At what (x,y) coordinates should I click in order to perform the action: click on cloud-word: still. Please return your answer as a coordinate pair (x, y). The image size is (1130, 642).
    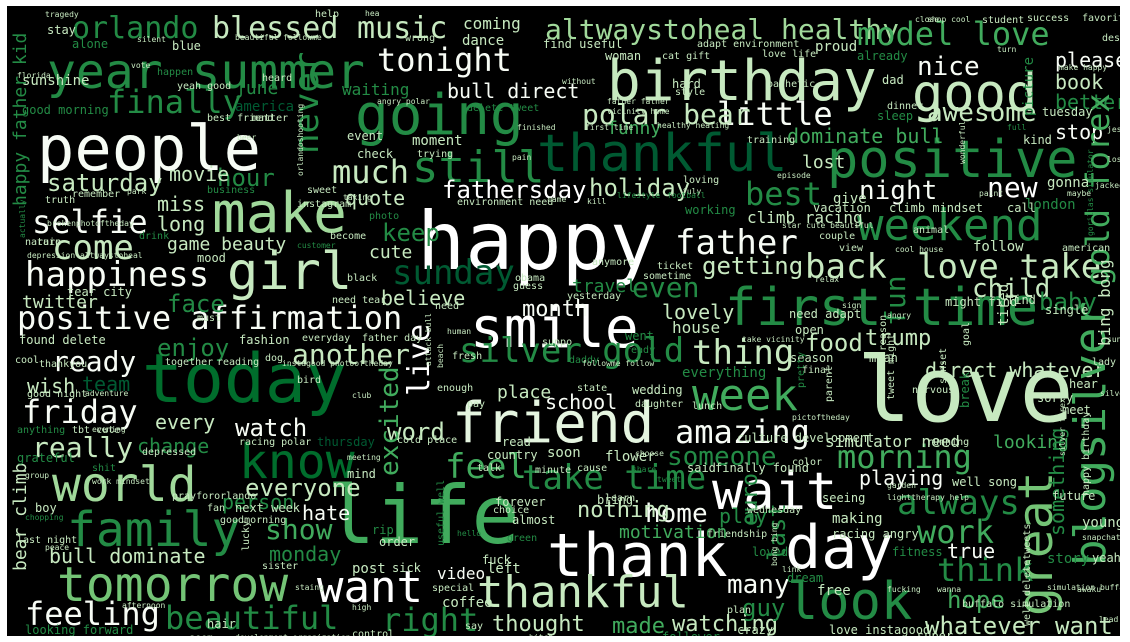
    Looking at the image, I should click on (478, 167).